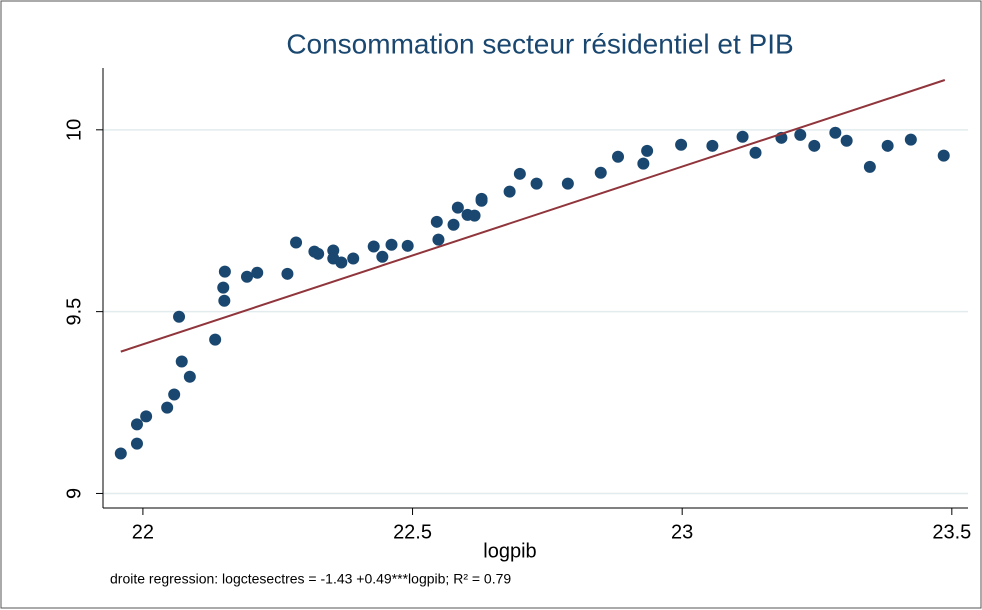 This screenshot has width=982, height=610. I want to click on x-axis-label: logpib, so click(509, 551).